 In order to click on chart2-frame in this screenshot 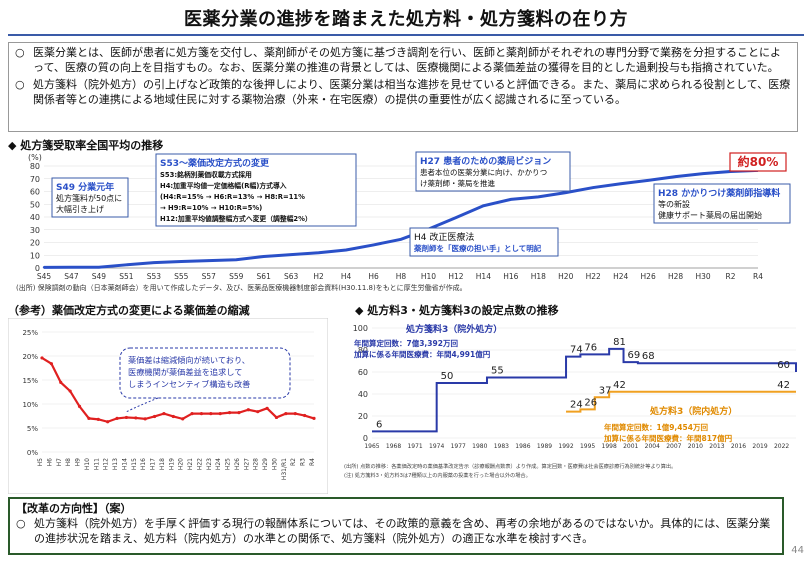, I will do `click(168, 406)`.